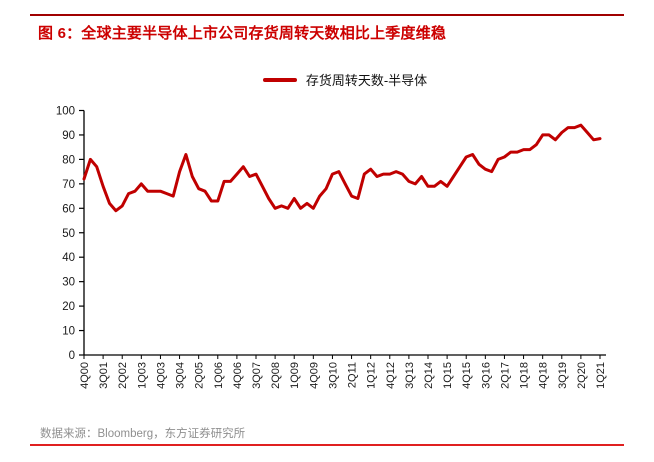 Image resolution: width=654 pixels, height=462 pixels. I want to click on svg-text: 3Q19, so click(563, 375).